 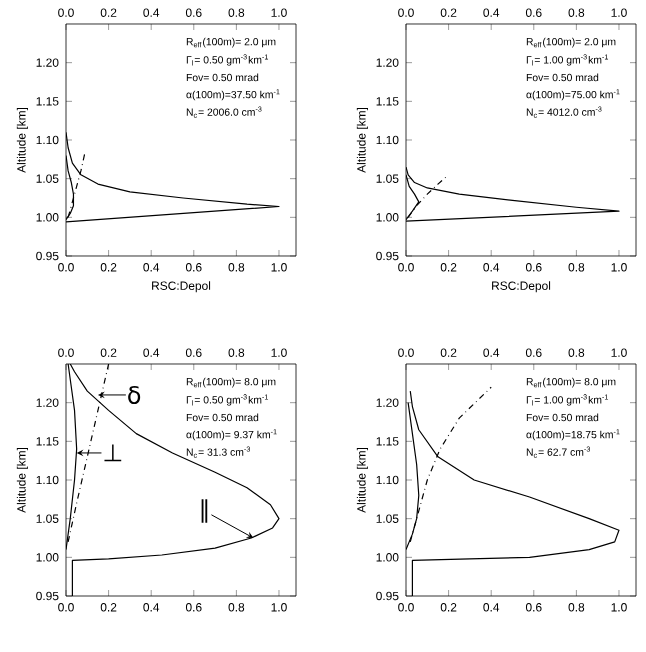 I want to click on annotation: δ, so click(x=134, y=394).